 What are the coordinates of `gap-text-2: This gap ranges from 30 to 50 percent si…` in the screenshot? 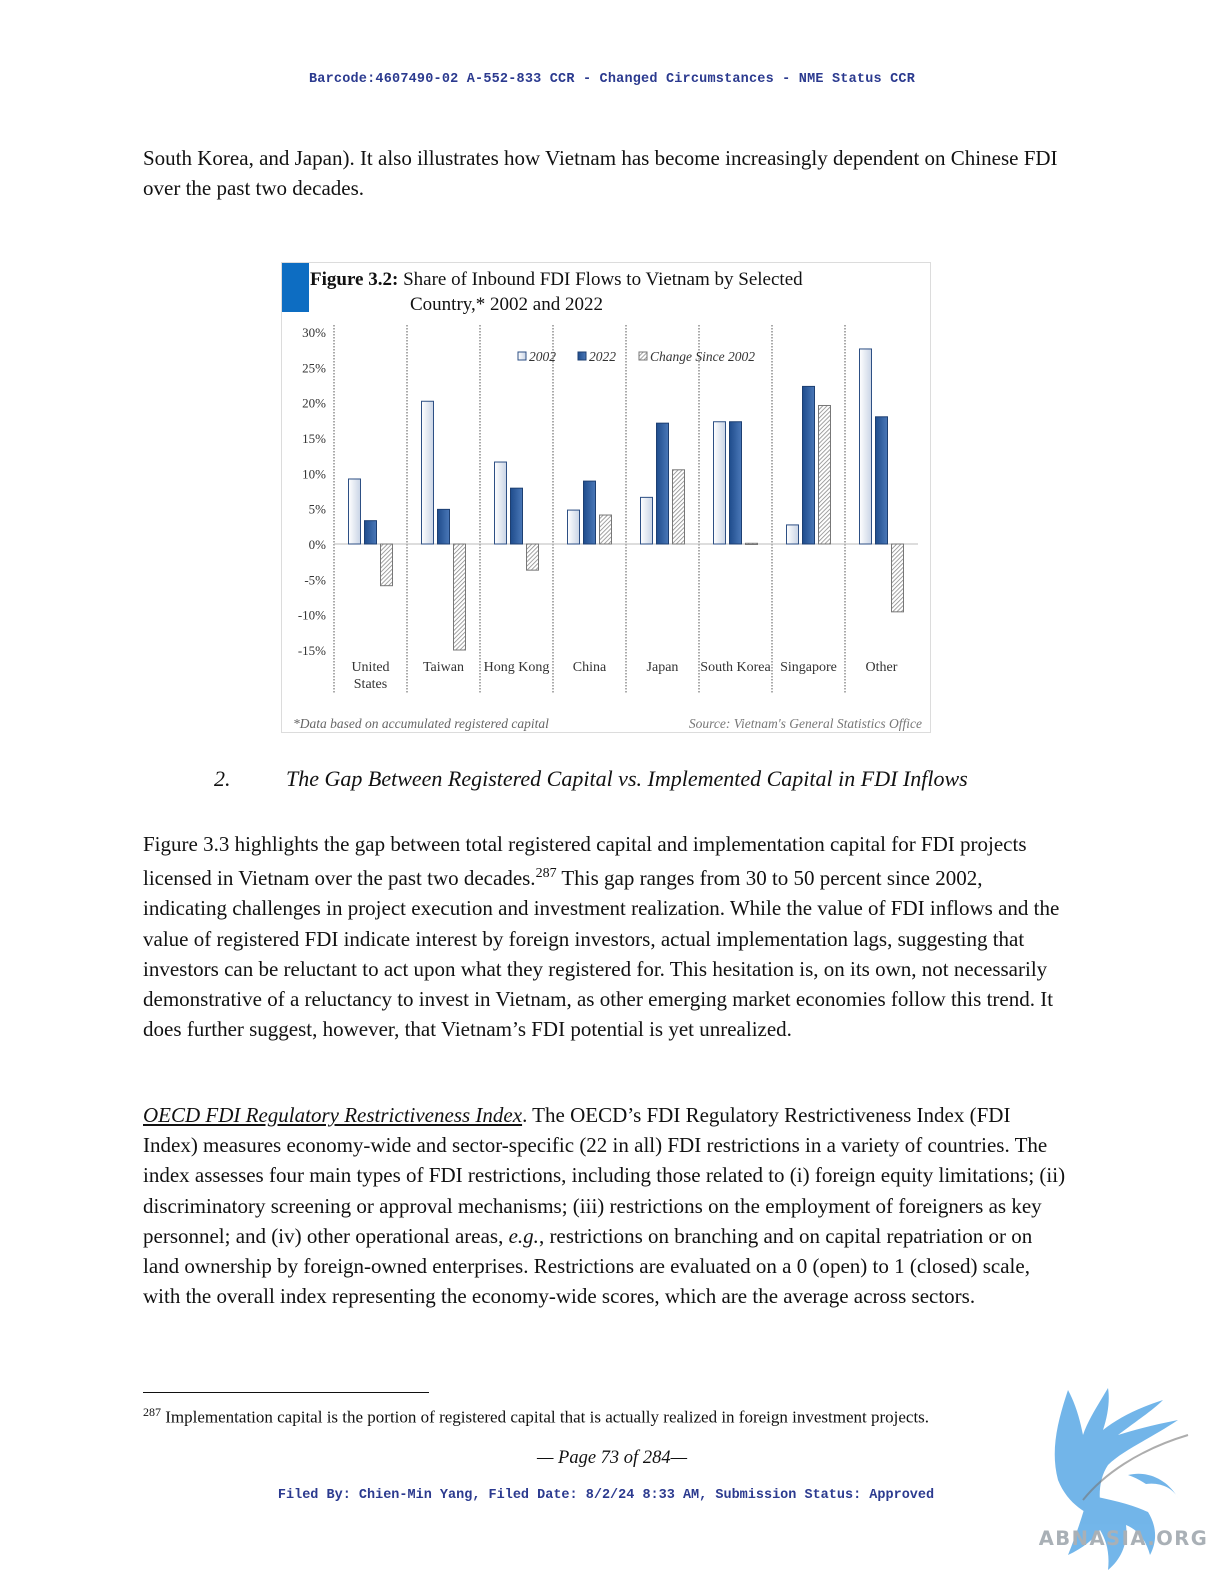 It's located at (601, 954).